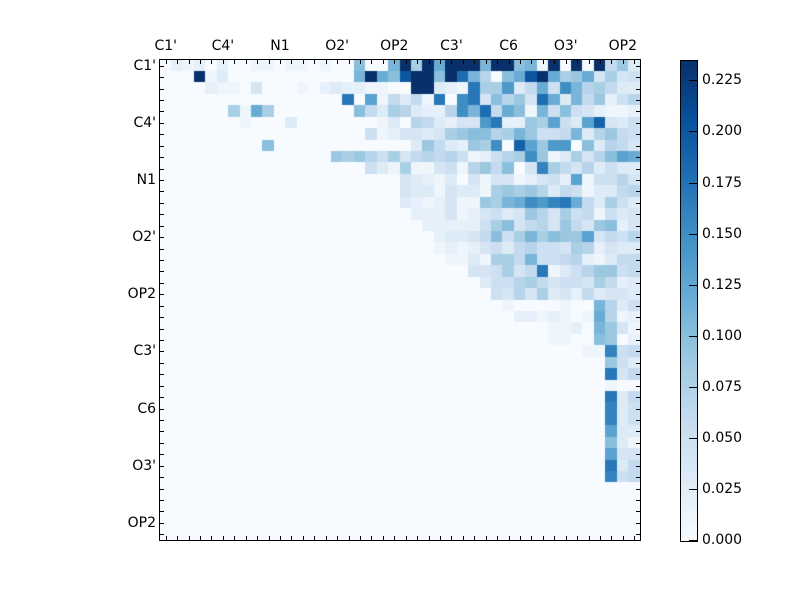 This screenshot has height=600, width=800. Describe the element at coordinates (280, 46) in the screenshot. I see `x-tick-label: N1` at that location.